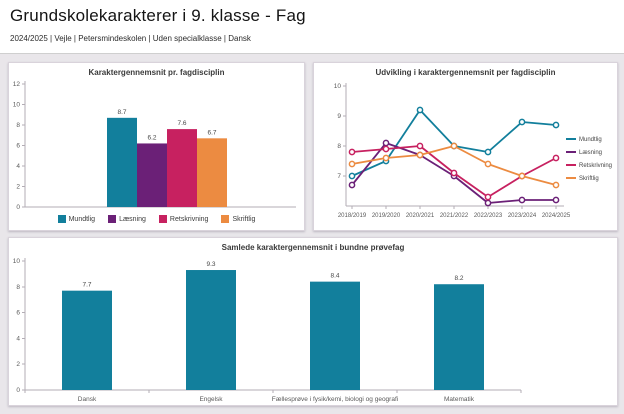 This screenshot has width=624, height=414. Describe the element at coordinates (459, 337) in the screenshot. I see `bar-Matematik` at that location.